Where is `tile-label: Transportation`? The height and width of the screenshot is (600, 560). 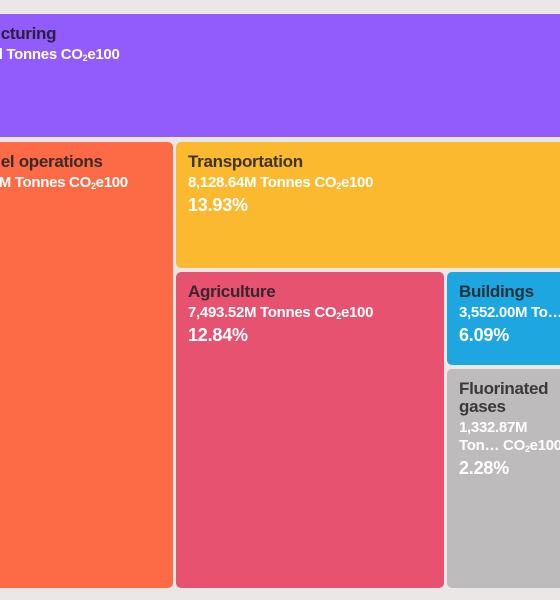
tile-label: Transportation is located at coordinates (245, 161).